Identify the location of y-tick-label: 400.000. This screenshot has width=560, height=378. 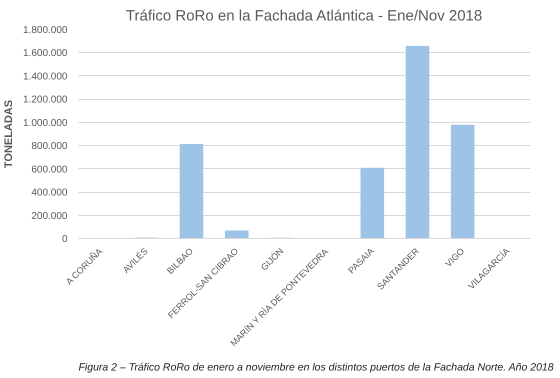
(49, 193).